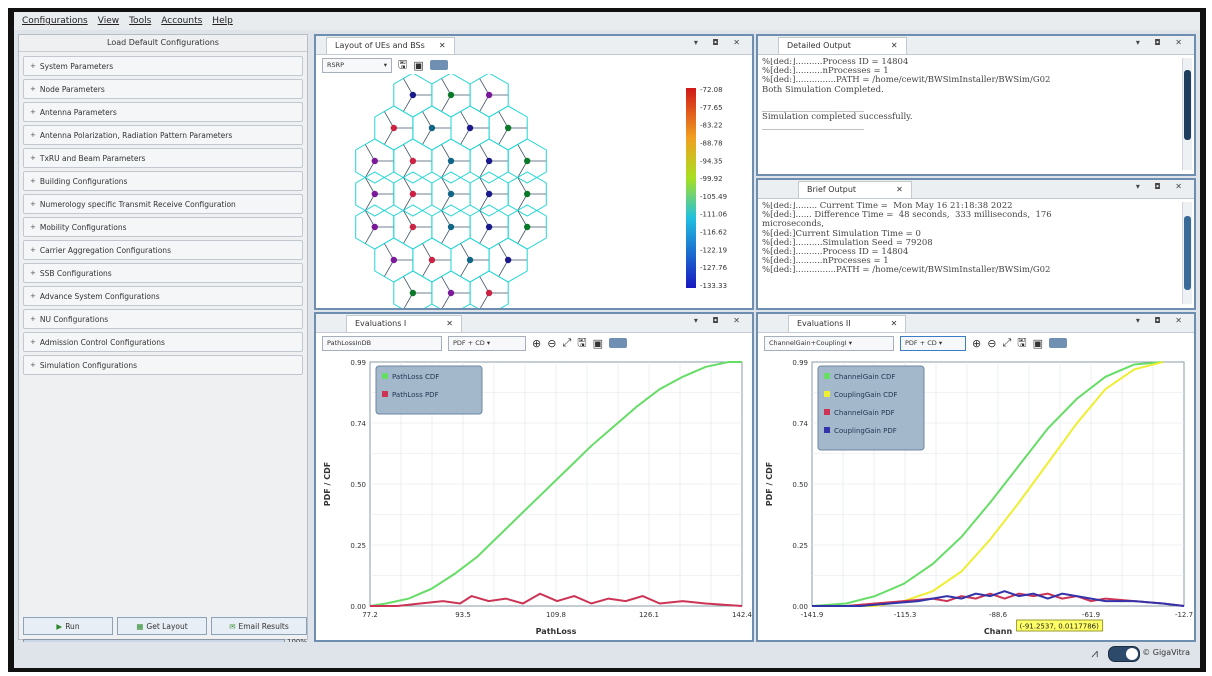 This screenshot has height=676, width=1212. I want to click on detailed-output-titlebar: Detailed Output ✕ ▾ ◘ ✕, so click(976, 45).